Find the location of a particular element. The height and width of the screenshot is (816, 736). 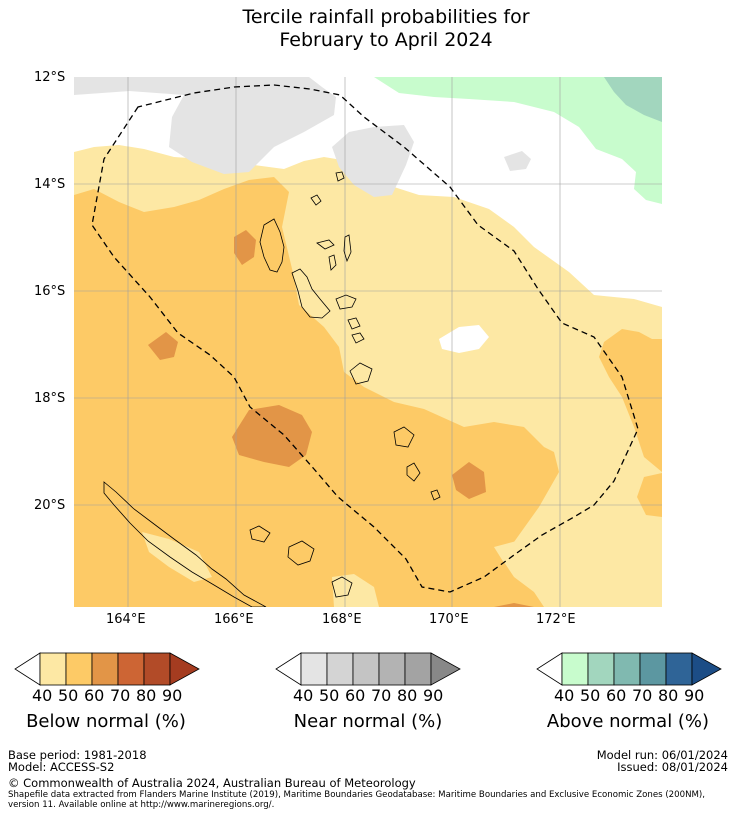

shade-below-60-70-c is located at coordinates (163, 346).